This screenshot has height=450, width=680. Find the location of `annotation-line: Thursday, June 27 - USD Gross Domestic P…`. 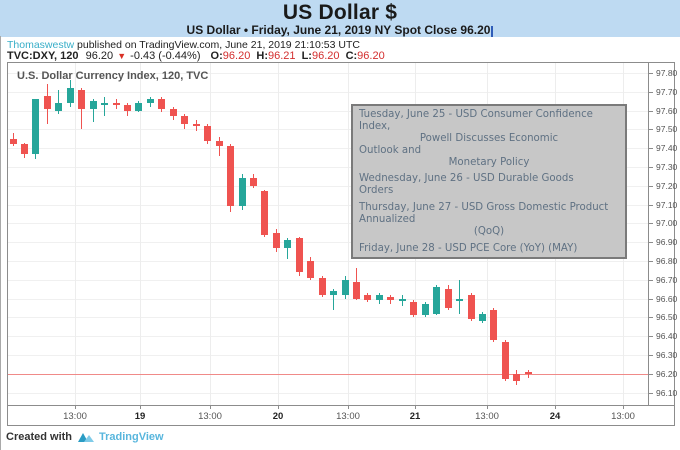

annotation-line: Thursday, June 27 - USD Gross Domestic P… is located at coordinates (484, 208).